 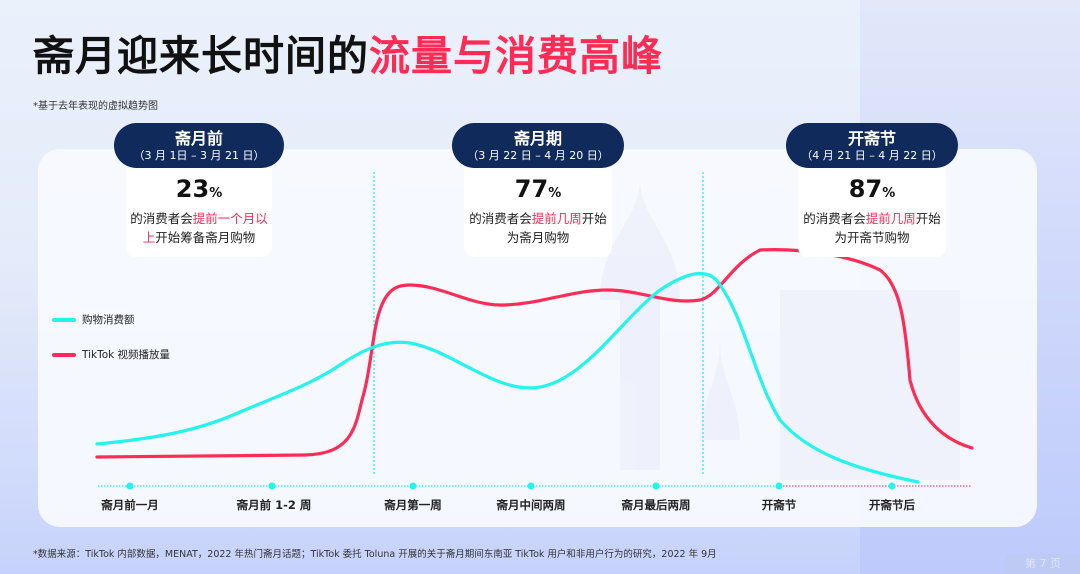 I want to click on phase-description: 的消费者会提前几周开始为斋月购物, so click(x=538, y=228).